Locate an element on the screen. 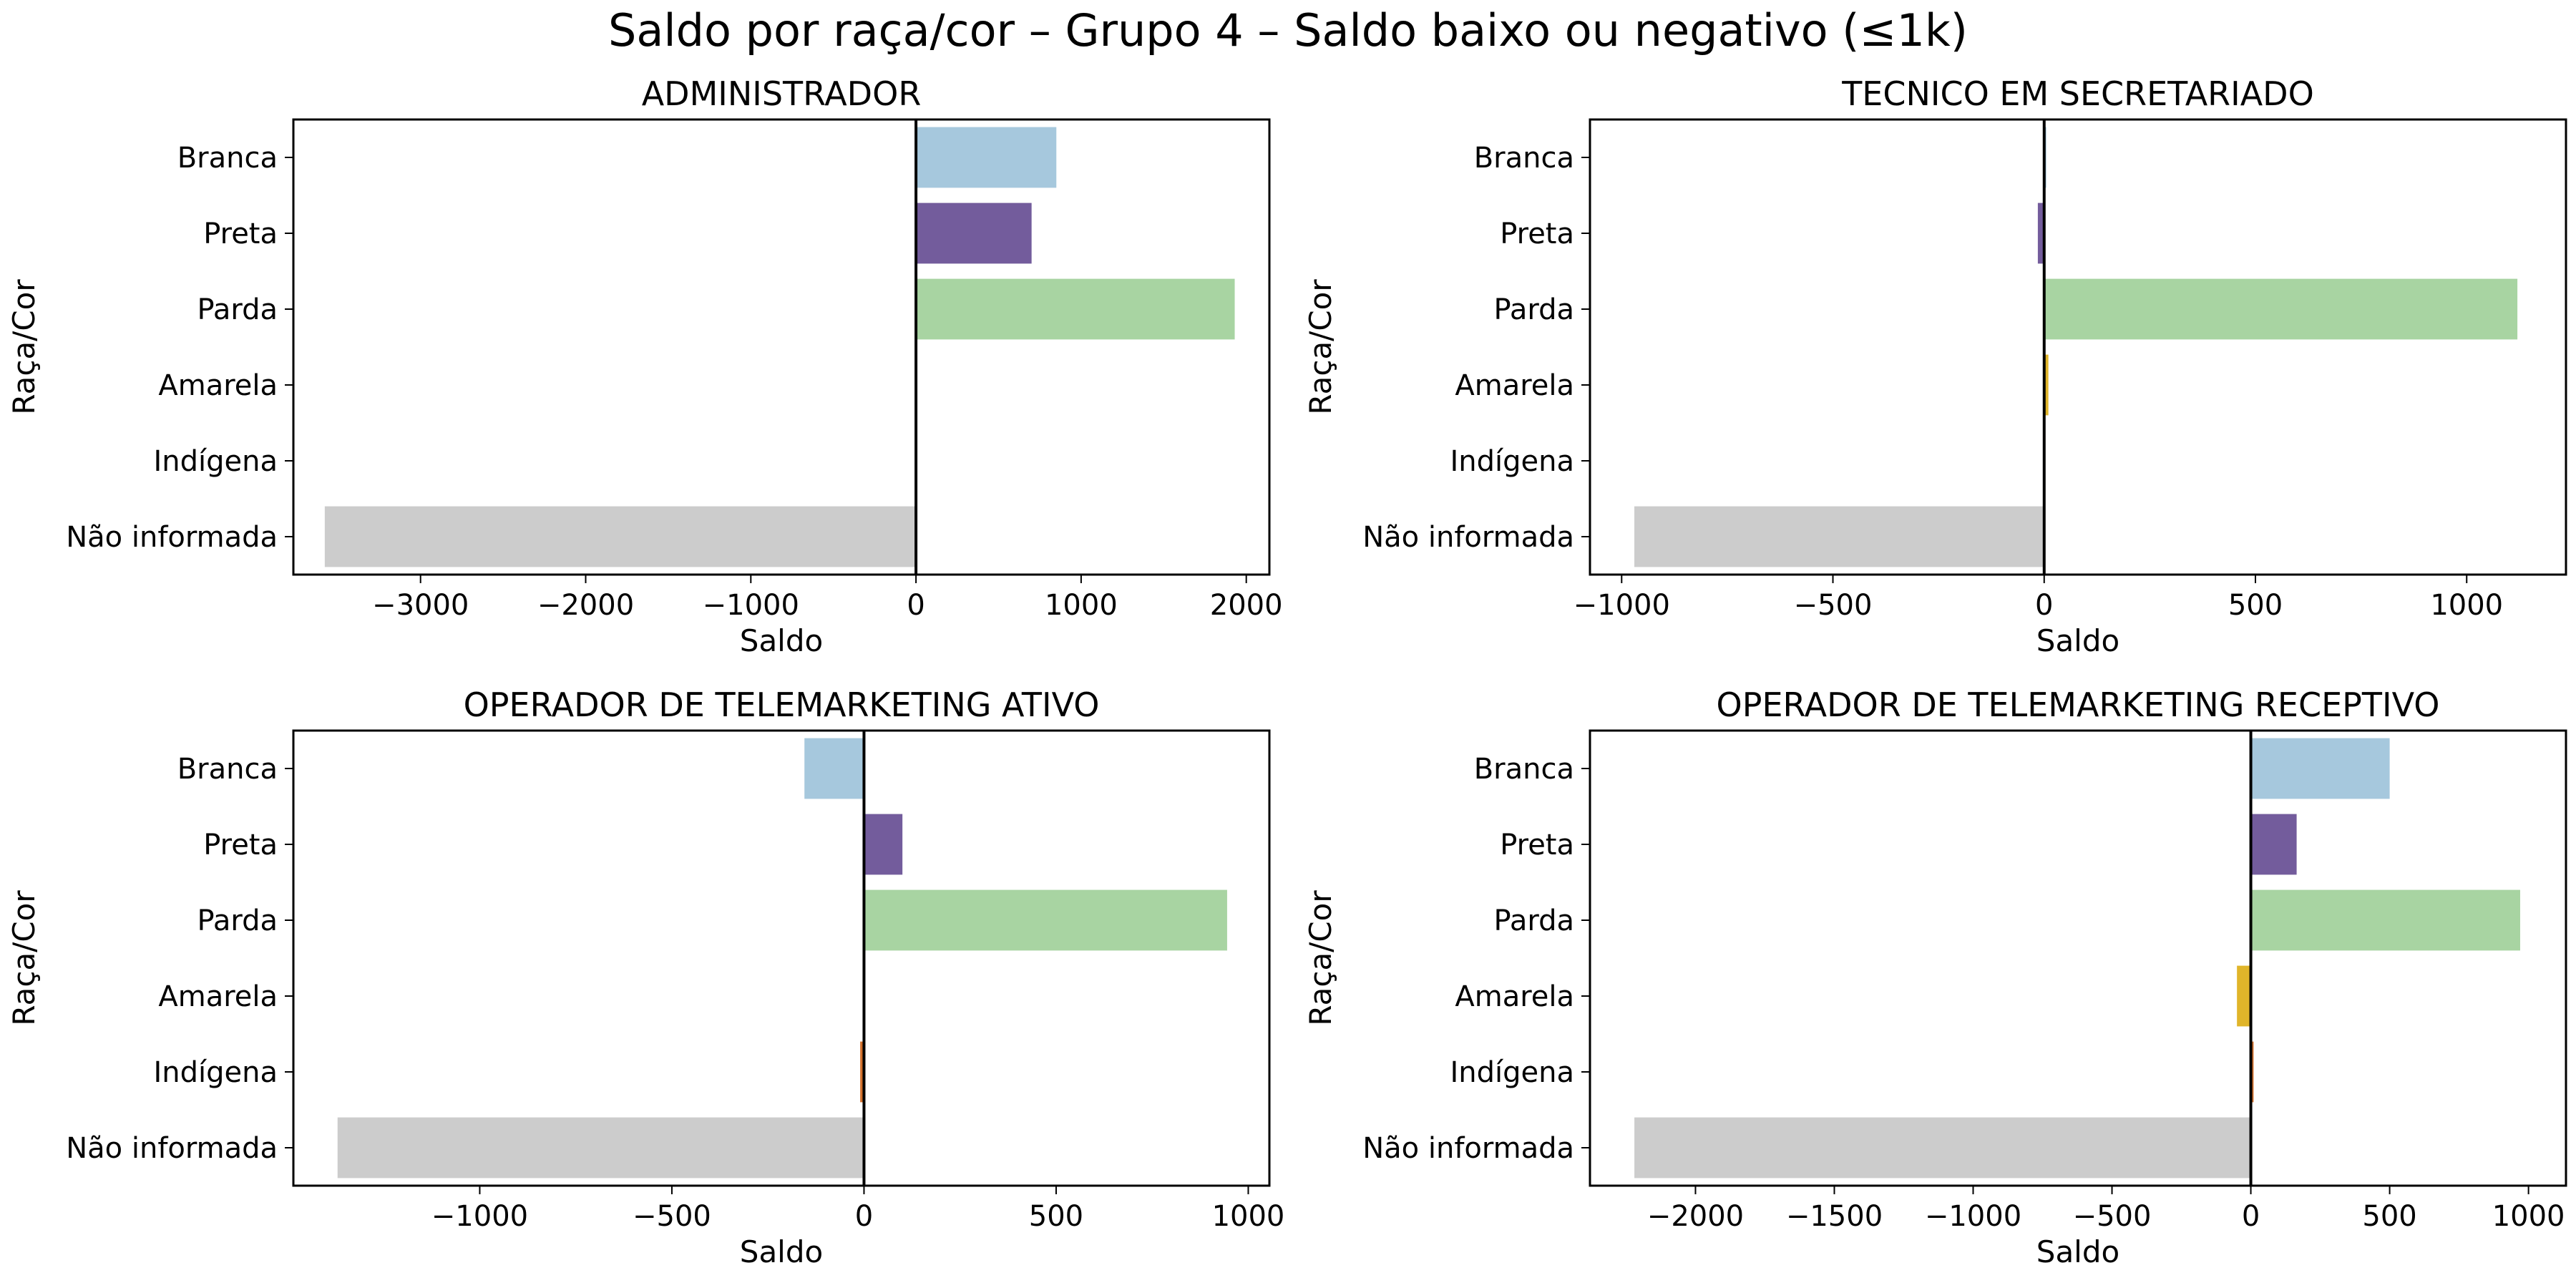  x-tick-label: 2000 is located at coordinates (1246, 605).